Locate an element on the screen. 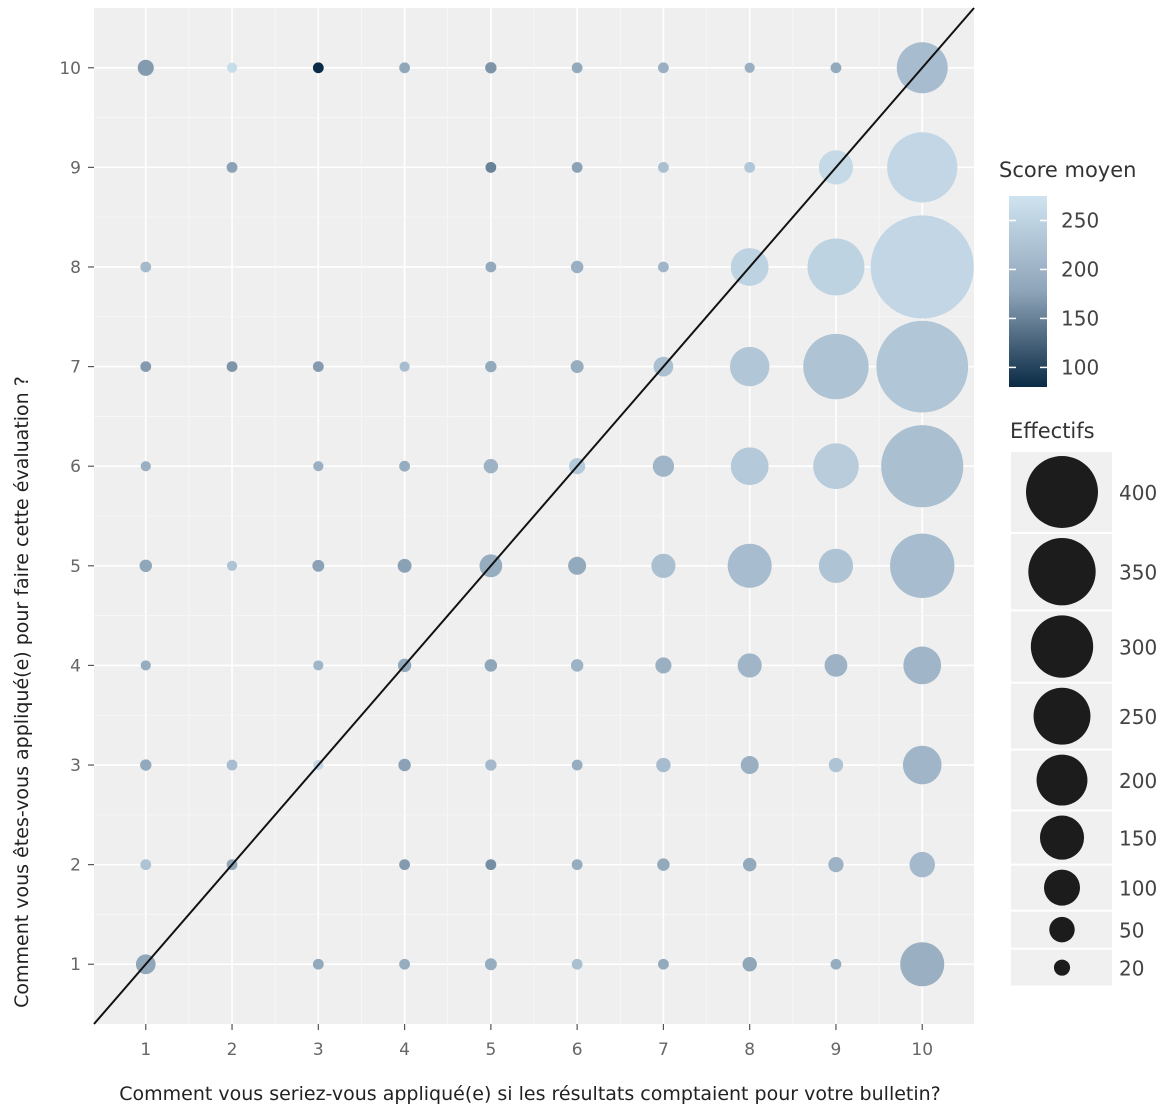  y-tick-label: 4 is located at coordinates (75, 666).